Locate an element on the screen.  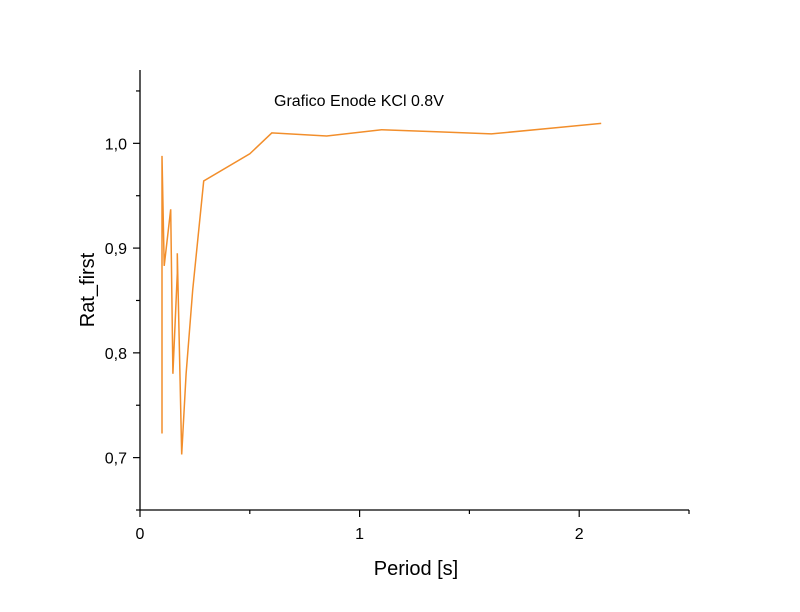
y-tick-label: 1,0 is located at coordinates (116, 144).